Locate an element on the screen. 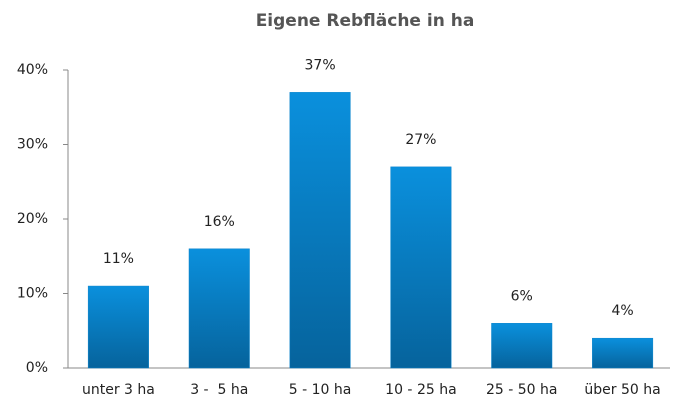 The image size is (673, 406). data-label: 6% is located at coordinates (522, 296).